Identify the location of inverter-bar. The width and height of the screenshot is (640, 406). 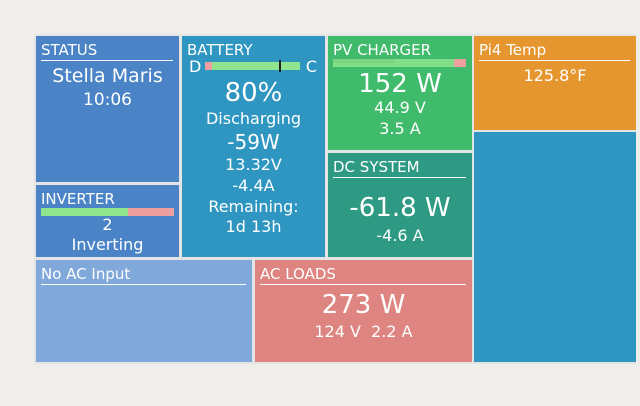
(84, 212).